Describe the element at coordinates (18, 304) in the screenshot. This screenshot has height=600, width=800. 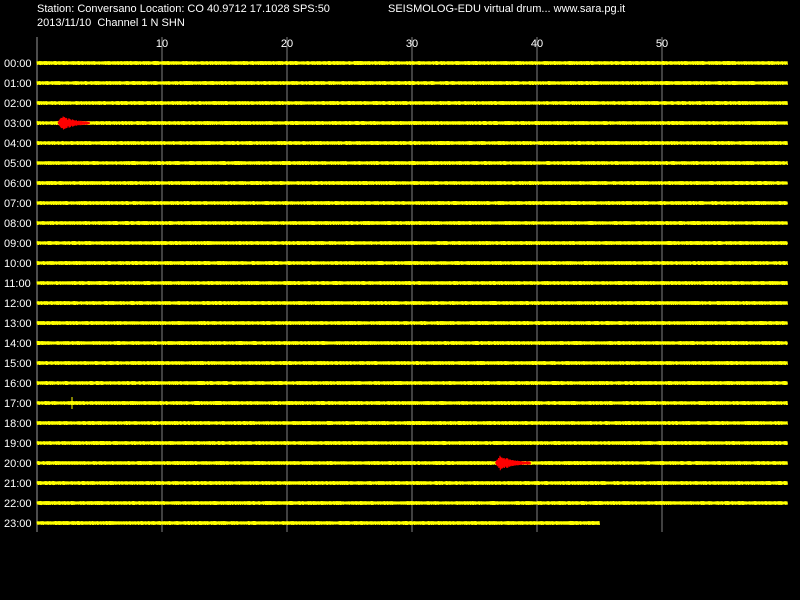
I see `hour-label: 12:00` at that location.